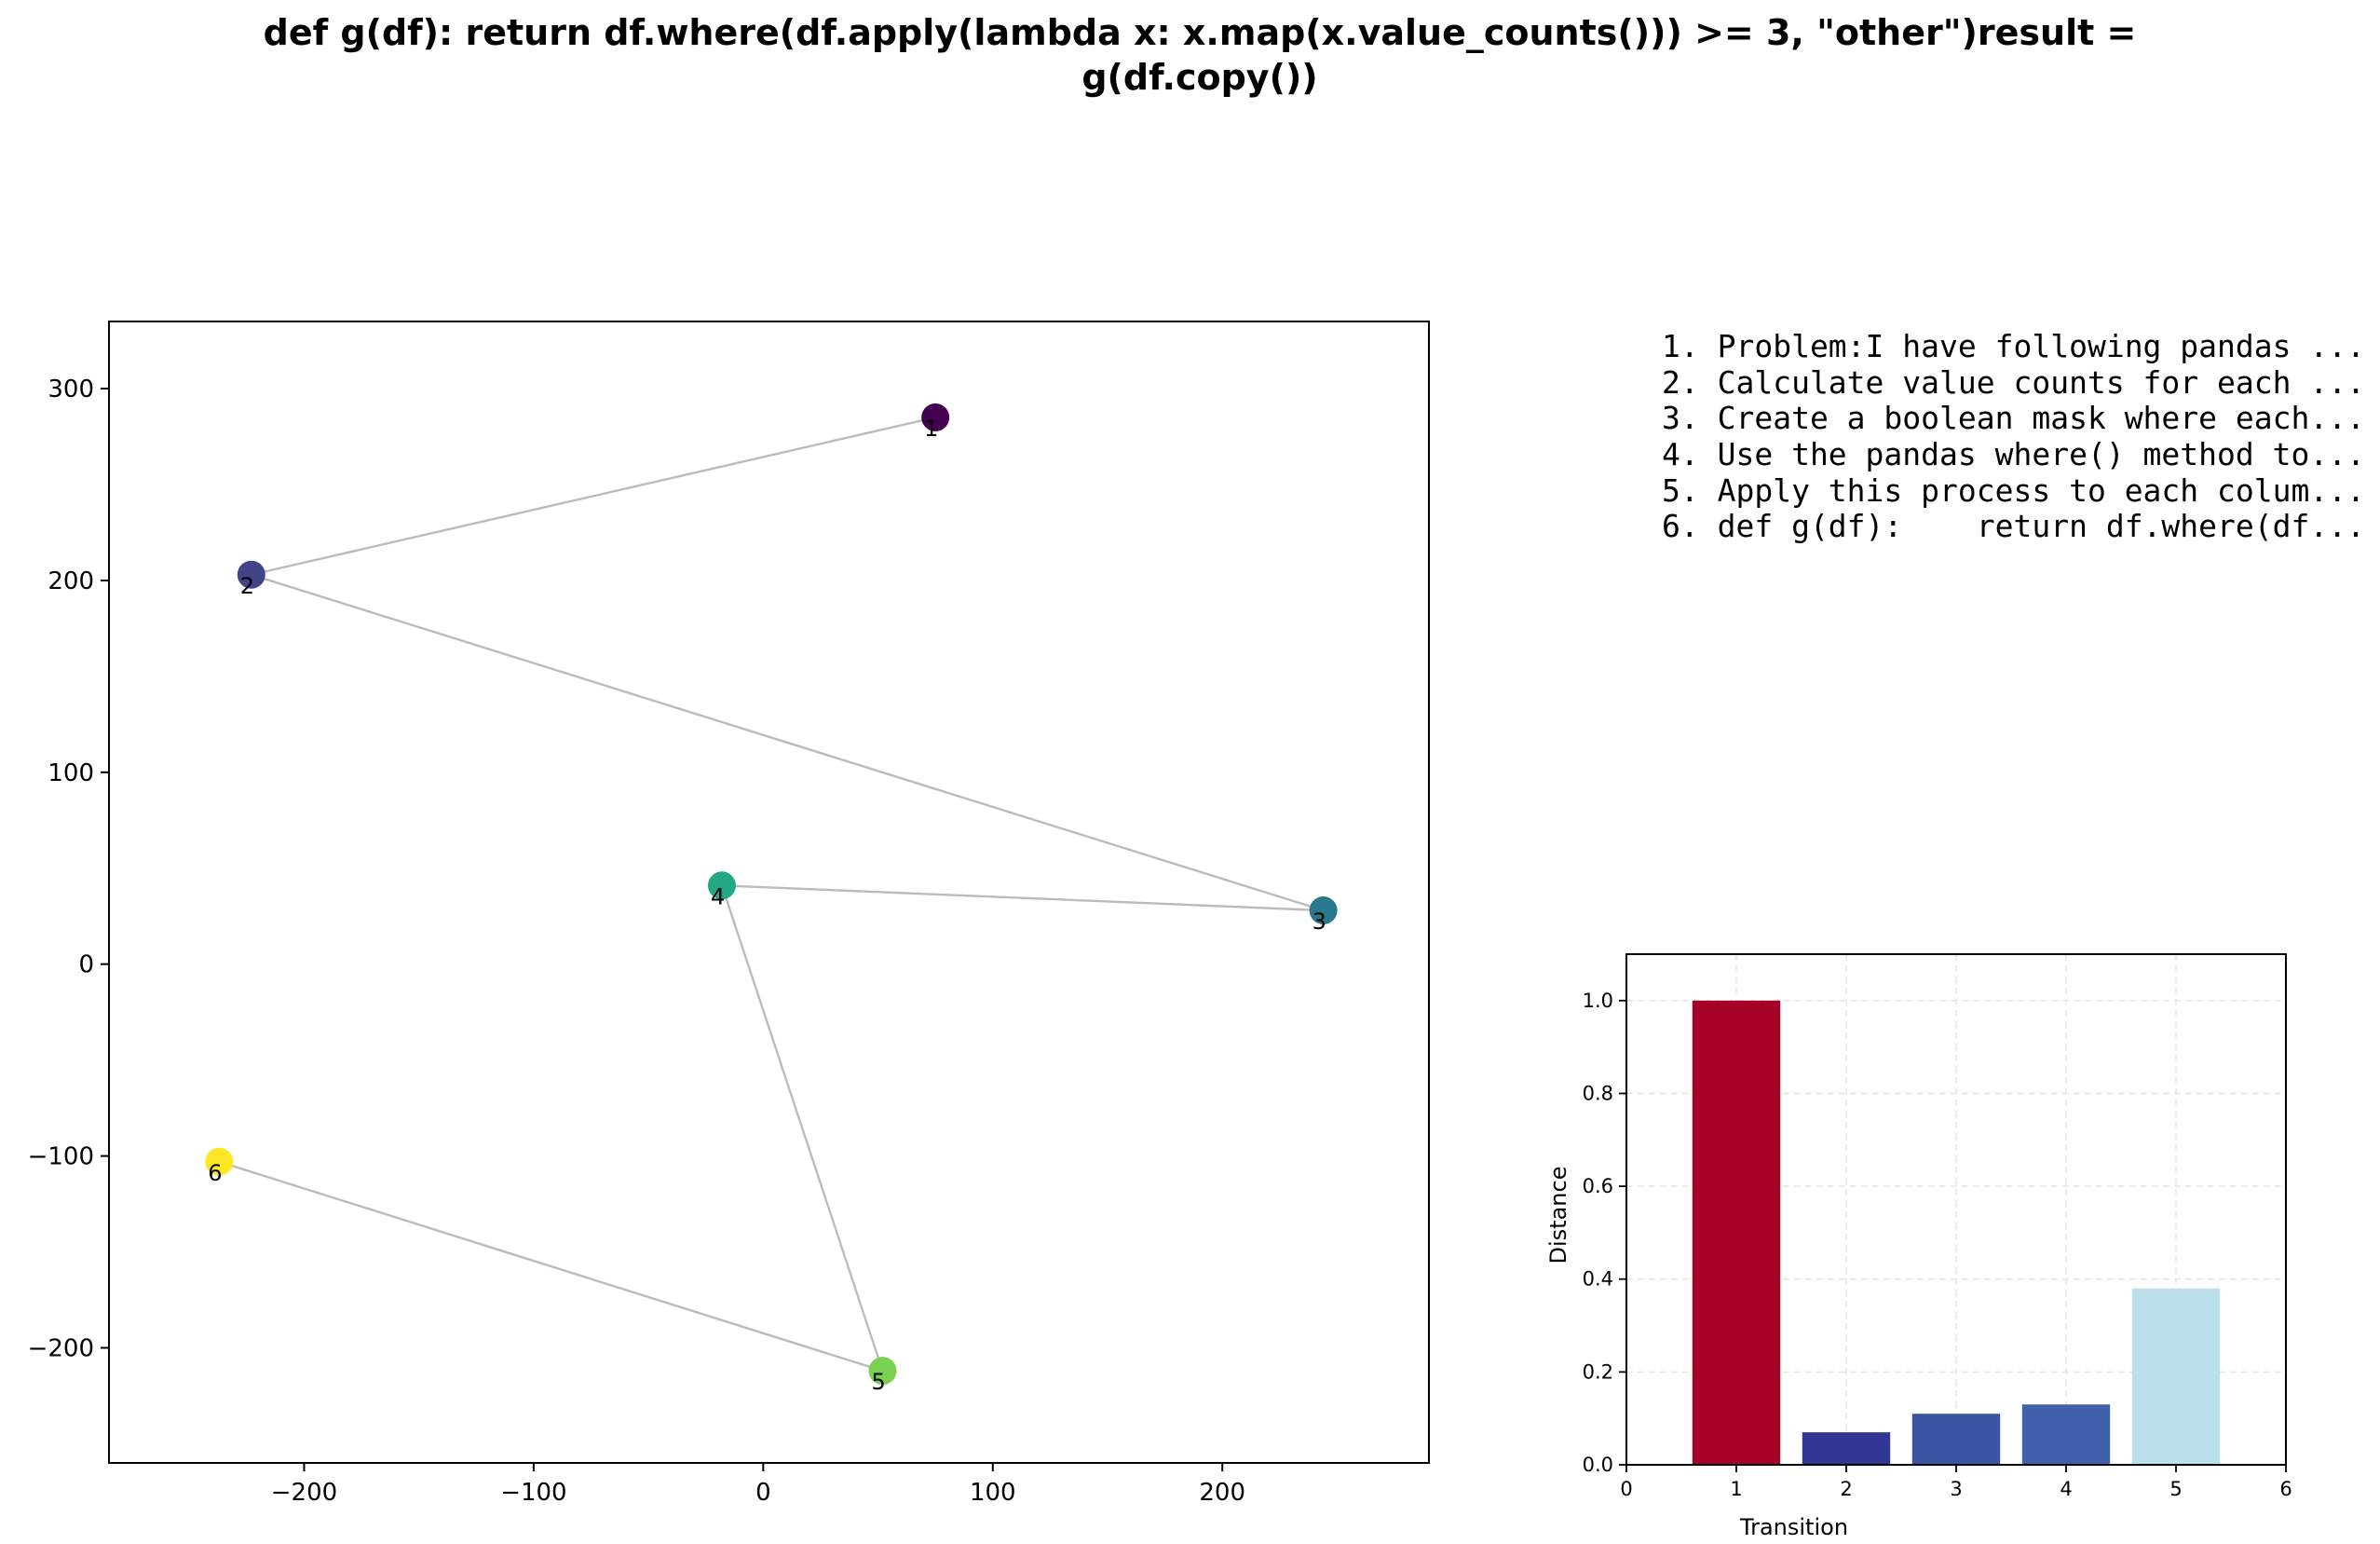 Image resolution: width=2380 pixels, height=1544 pixels. What do you see at coordinates (1598, 1279) in the screenshot?
I see `bar-y-tick-label: 0.4` at bounding box center [1598, 1279].